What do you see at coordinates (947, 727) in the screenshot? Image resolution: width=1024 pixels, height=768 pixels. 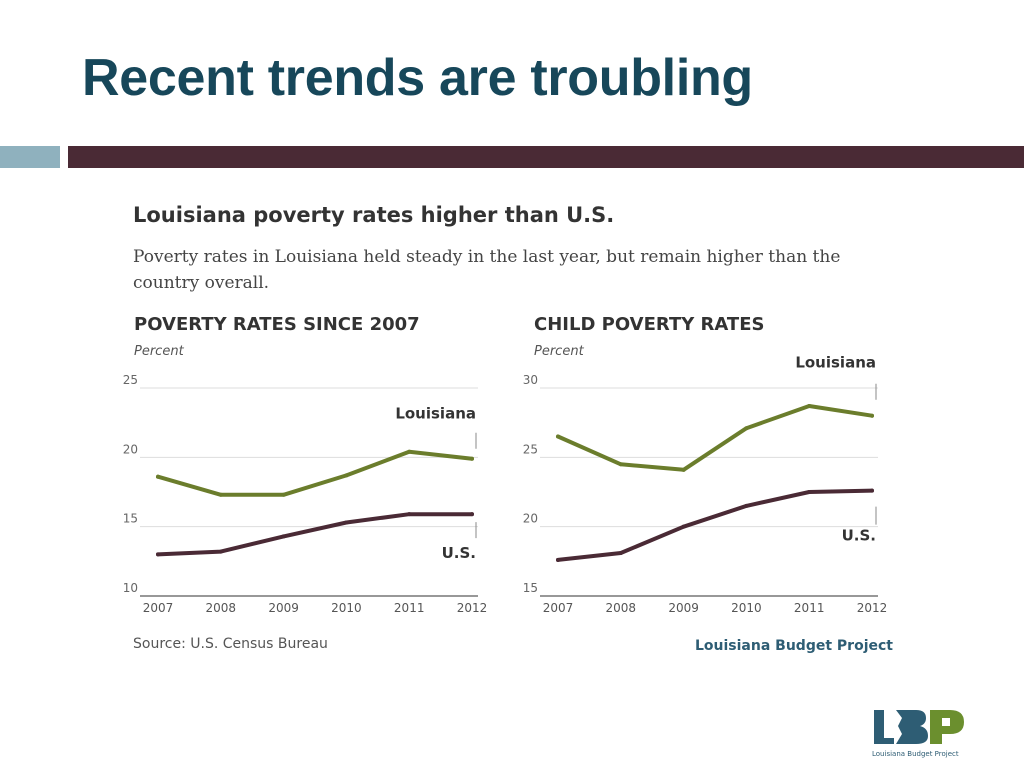 I see `logo-p-shape` at bounding box center [947, 727].